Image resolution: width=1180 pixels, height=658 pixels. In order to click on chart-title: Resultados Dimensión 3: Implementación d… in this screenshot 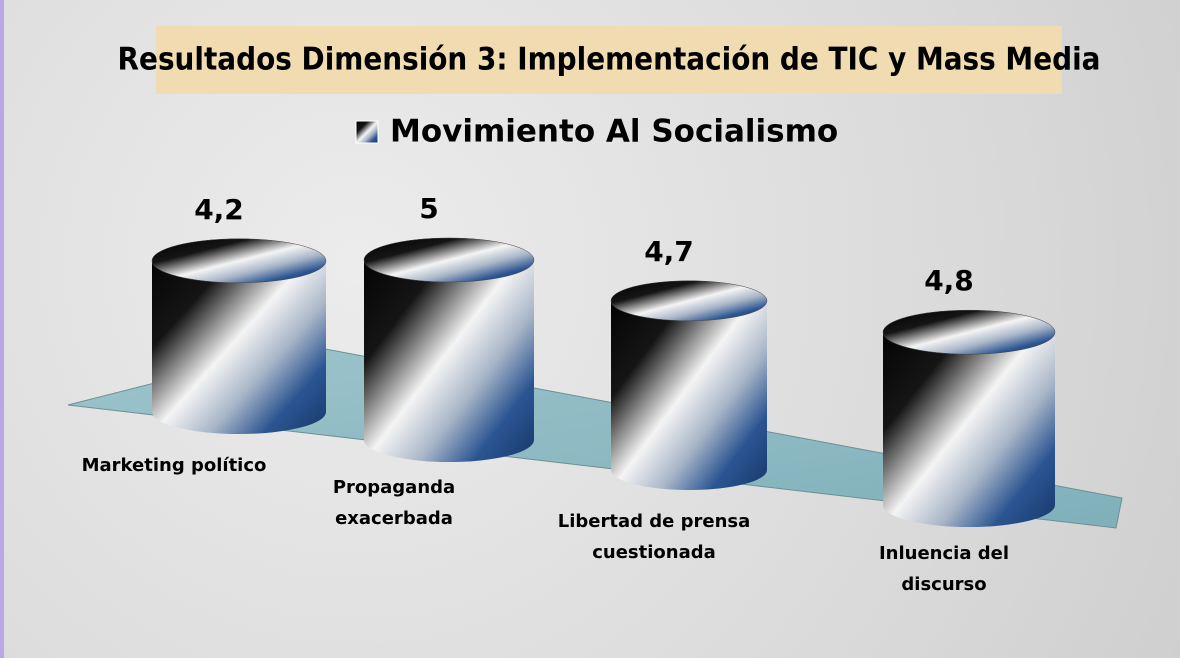, I will do `click(609, 60)`.